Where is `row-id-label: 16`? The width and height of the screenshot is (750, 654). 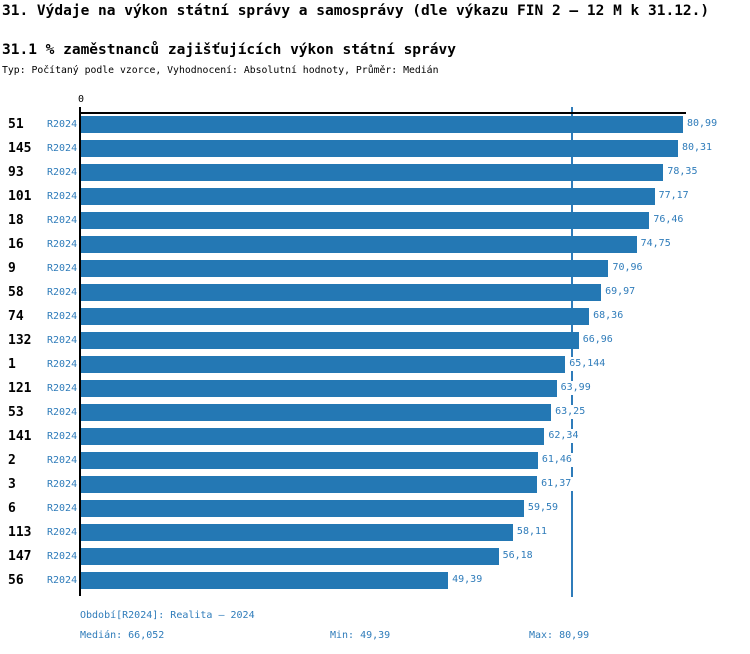
row-id-label: 16 is located at coordinates (16, 244).